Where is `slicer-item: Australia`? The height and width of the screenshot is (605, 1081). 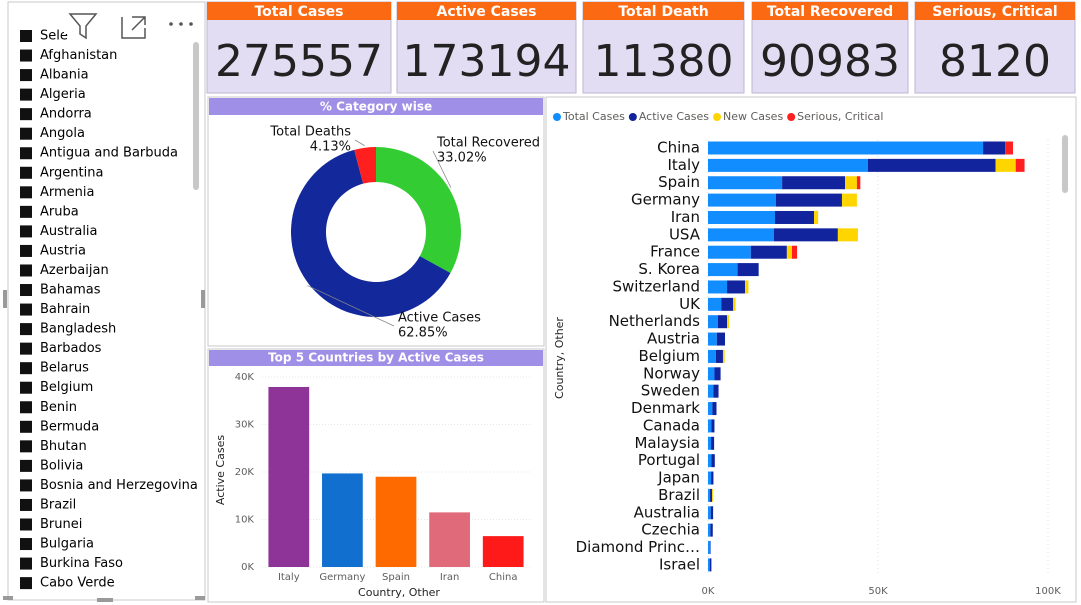 slicer-item: Australia is located at coordinates (69, 231).